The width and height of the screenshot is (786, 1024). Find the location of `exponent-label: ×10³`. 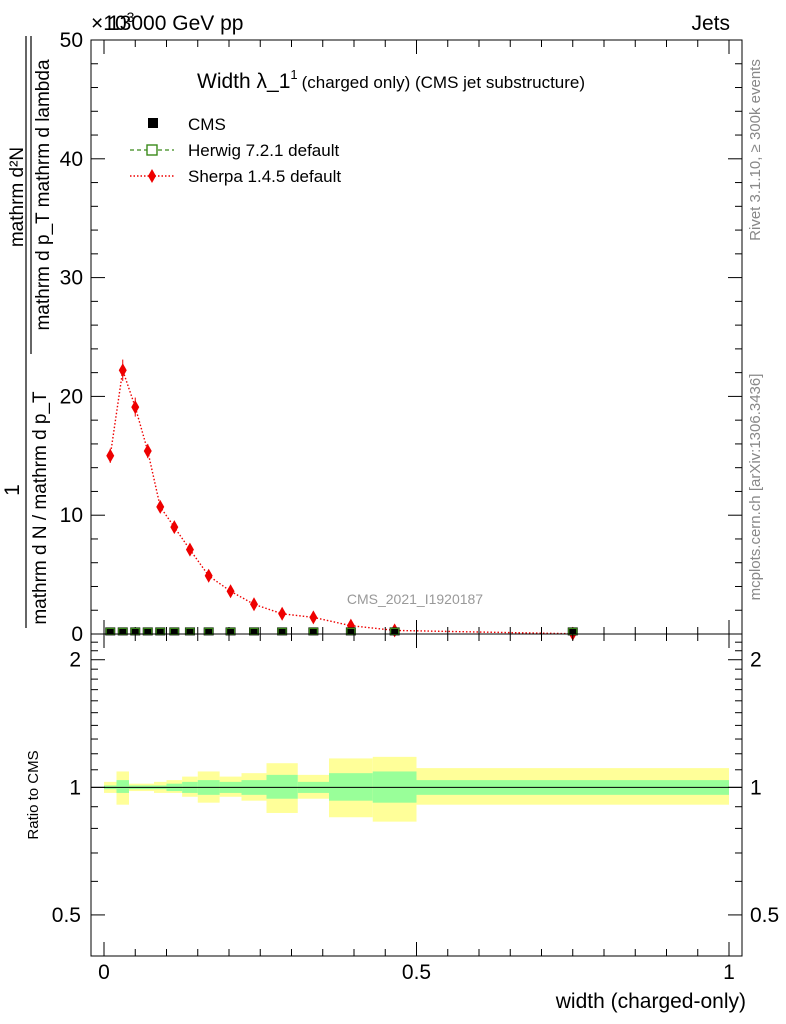

exponent-label: ×10³ is located at coordinates (113, 22).